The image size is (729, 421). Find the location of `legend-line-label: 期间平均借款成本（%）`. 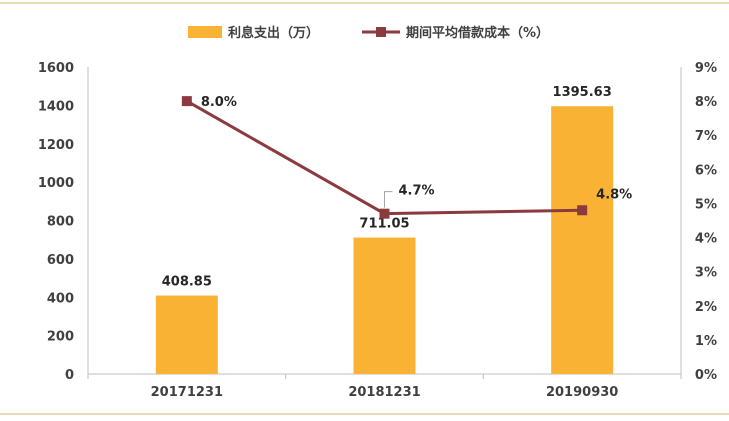

legend-line-label: 期间平均借款成本（%） is located at coordinates (477, 33).